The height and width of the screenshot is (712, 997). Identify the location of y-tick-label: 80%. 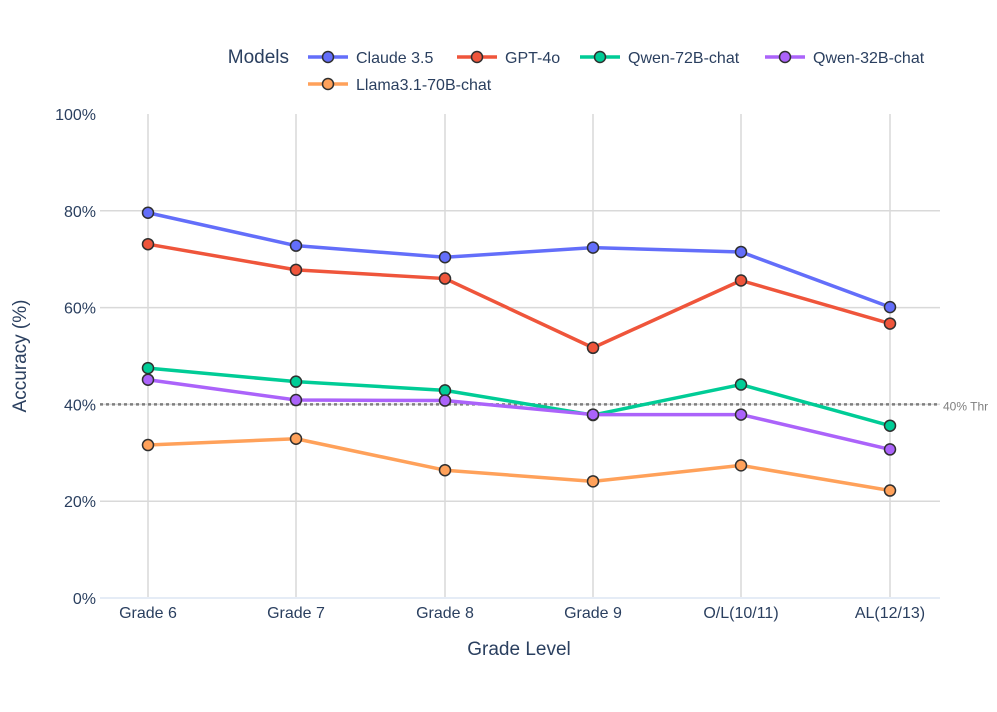
(80, 212).